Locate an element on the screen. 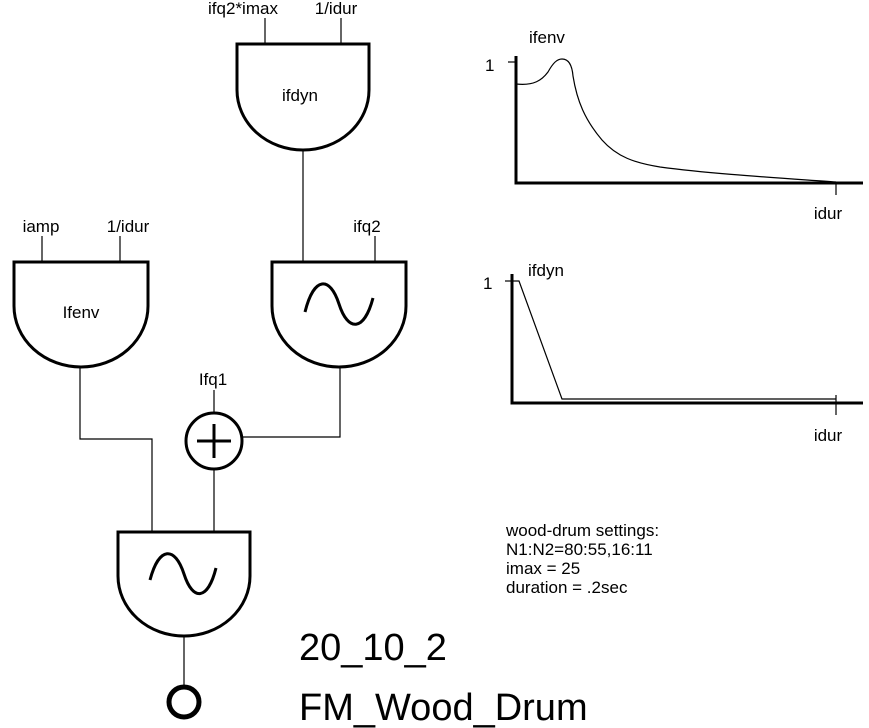 The image size is (869, 728). ifdyn-graph-axes is located at coordinates (686, 339).